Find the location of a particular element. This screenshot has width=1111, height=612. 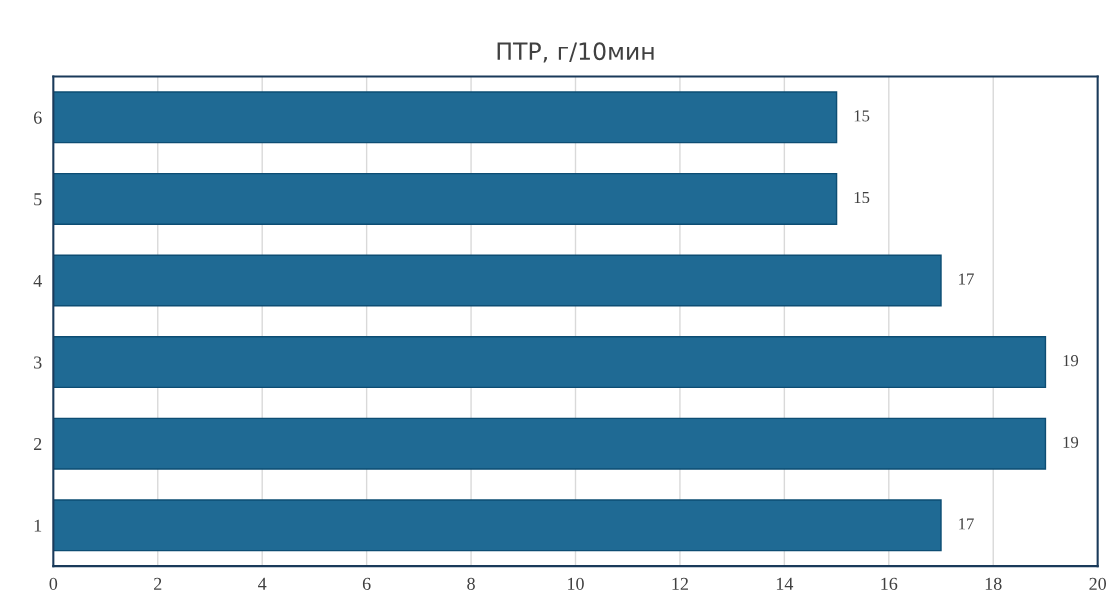

y-tick-label: 4 is located at coordinates (37, 280).